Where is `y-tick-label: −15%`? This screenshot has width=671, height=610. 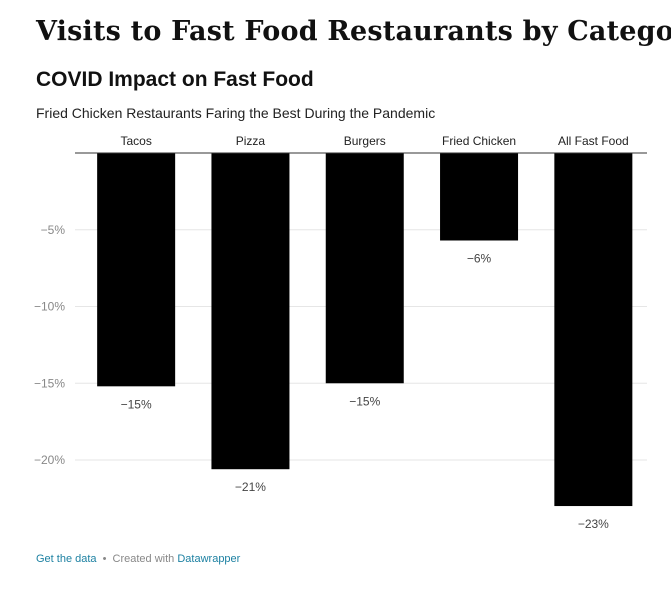
y-tick-label: −15% is located at coordinates (49, 383).